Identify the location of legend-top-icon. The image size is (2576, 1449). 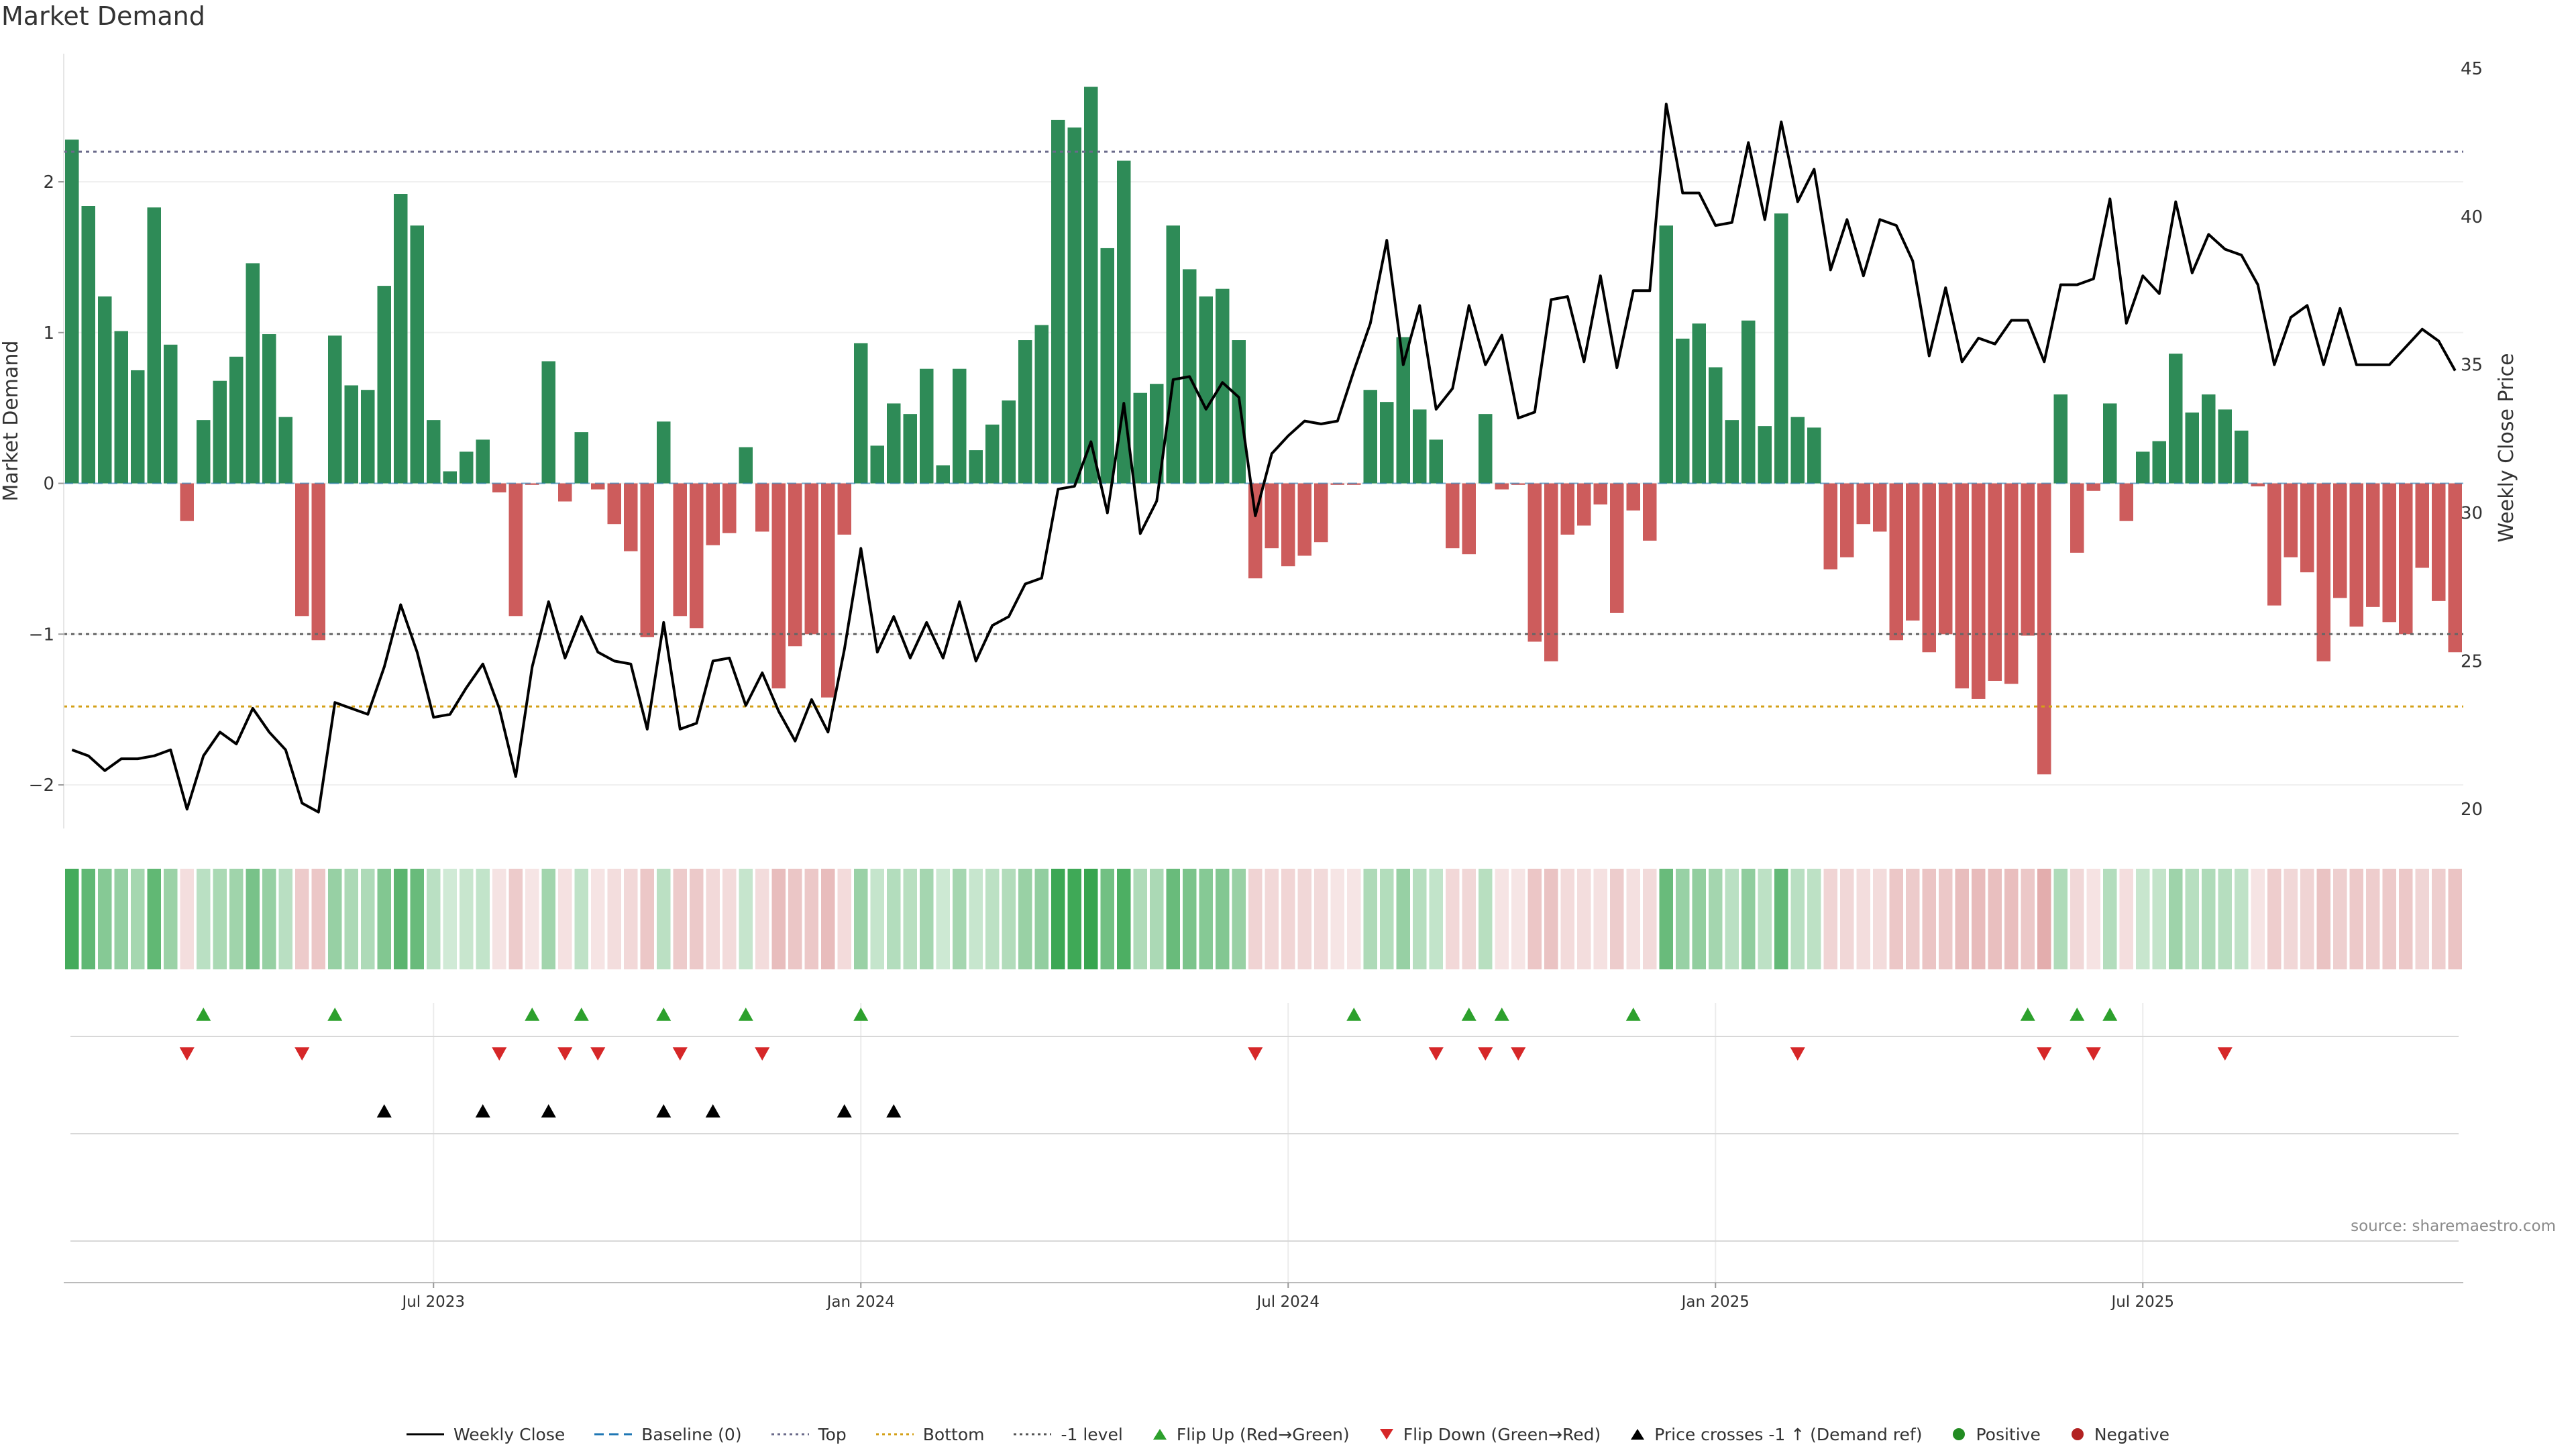
(790, 1434).